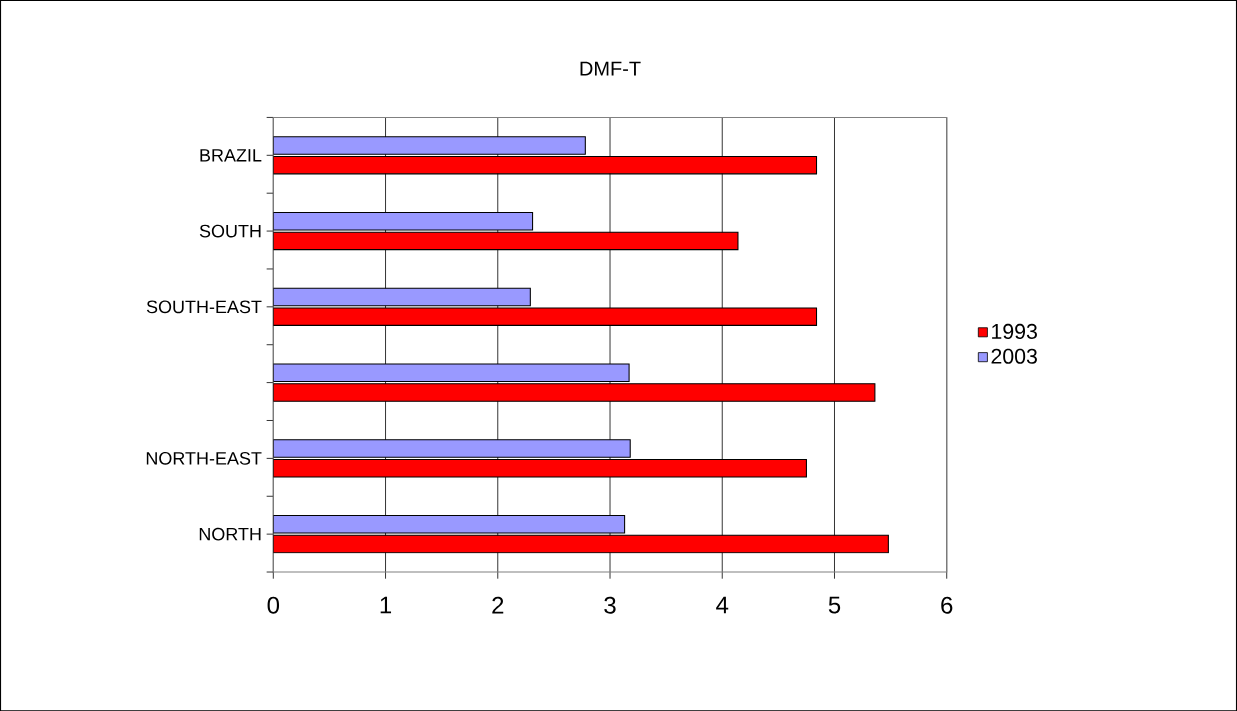 Image resolution: width=1237 pixels, height=711 pixels. What do you see at coordinates (1014, 356) in the screenshot?
I see `legend-label: 2003` at bounding box center [1014, 356].